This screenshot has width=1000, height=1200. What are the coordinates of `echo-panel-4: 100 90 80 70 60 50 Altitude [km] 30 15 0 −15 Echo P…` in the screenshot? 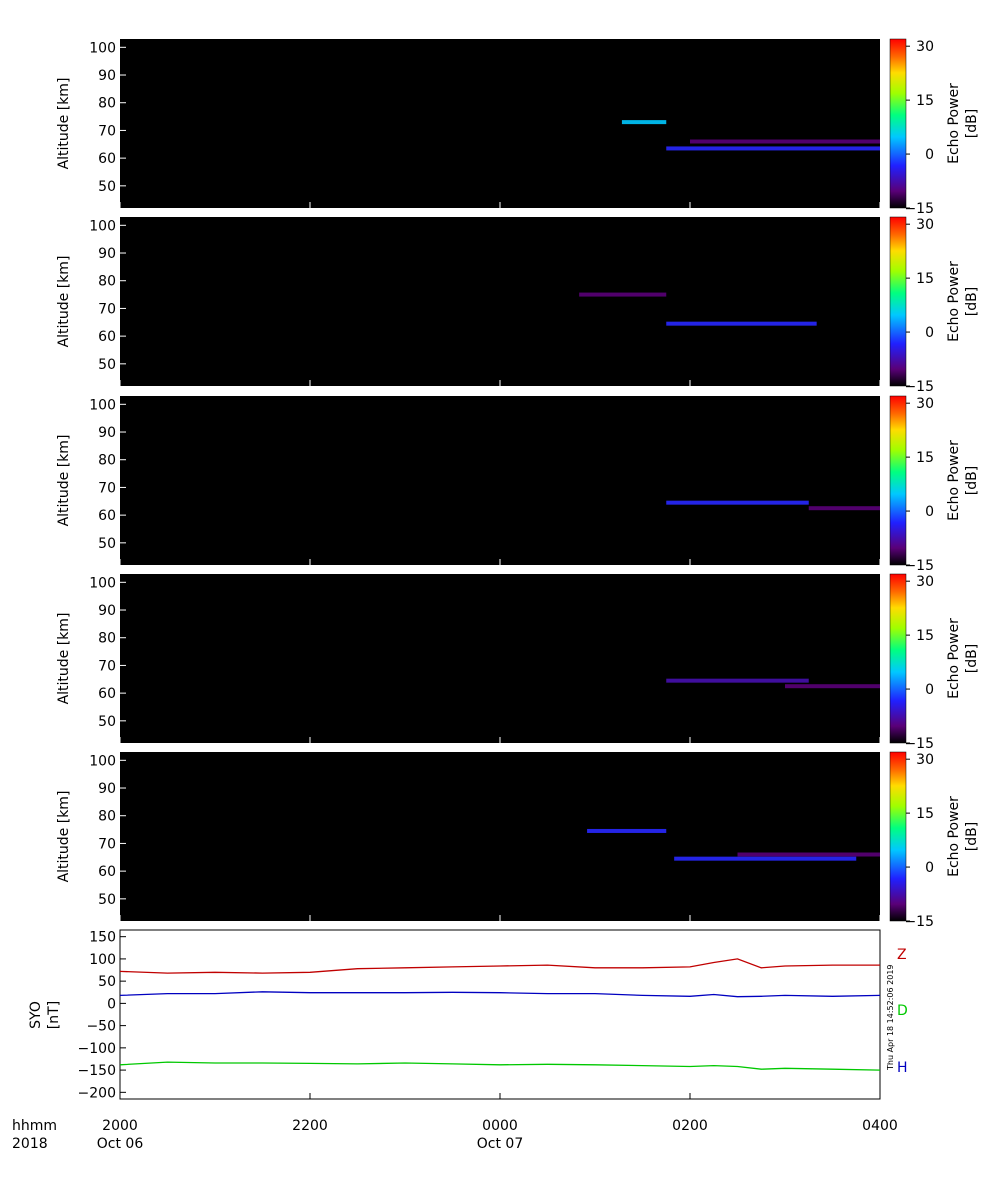 It's located at (518, 662).